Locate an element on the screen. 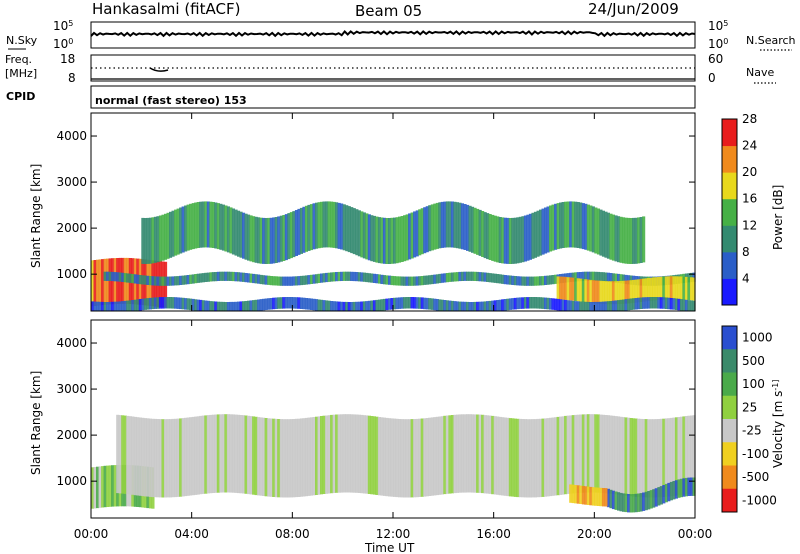  power-colorbar-label: Power [dB] is located at coordinates (778, 217).